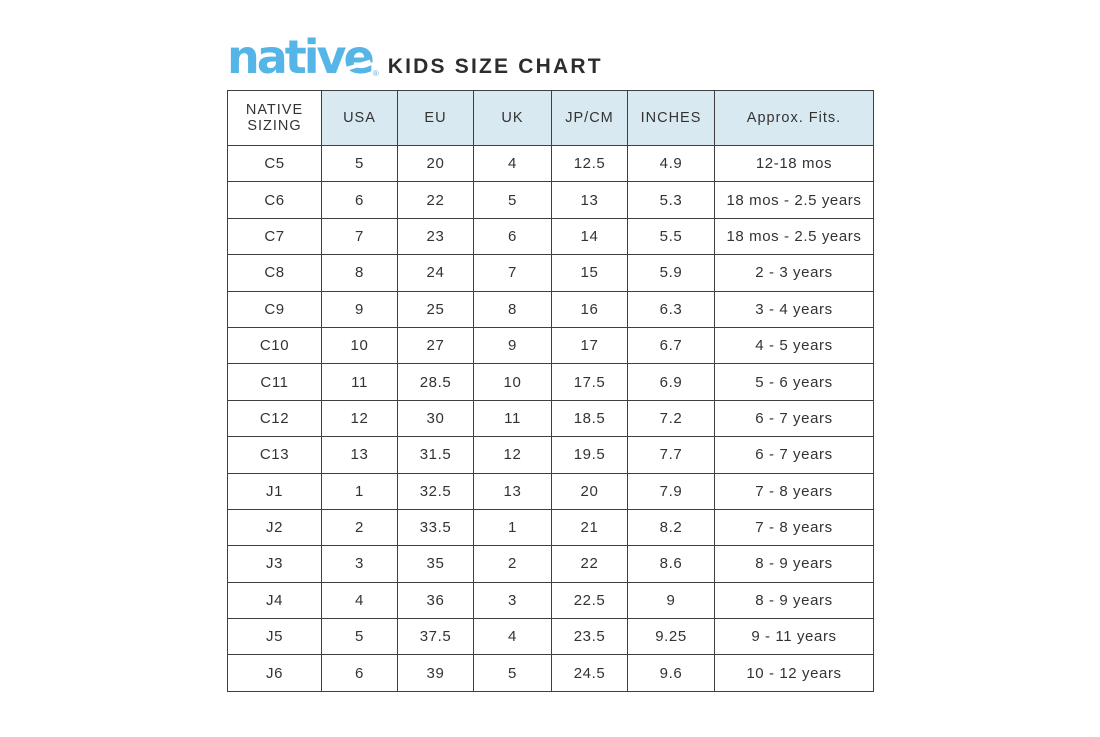 This screenshot has height=737, width=1100. Describe the element at coordinates (274, 236) in the screenshot. I see `cell: C7` at that location.